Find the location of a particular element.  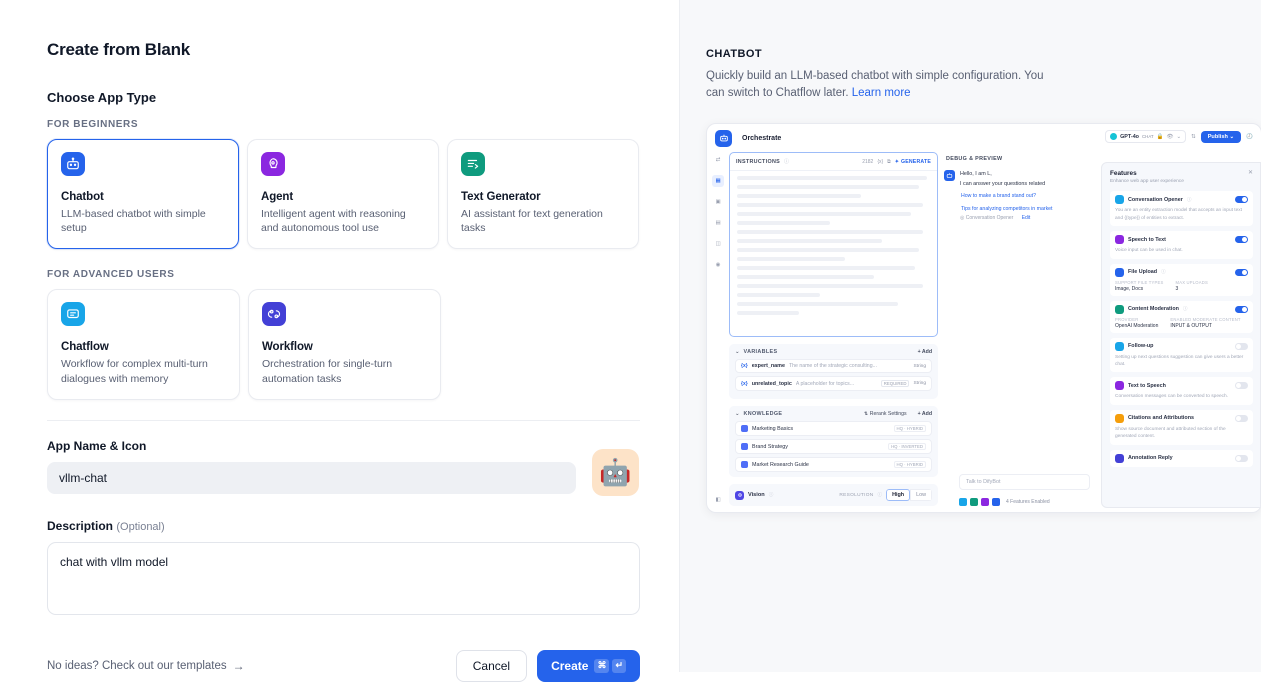

create-button: Create ⌘ ↵ is located at coordinates (588, 665).